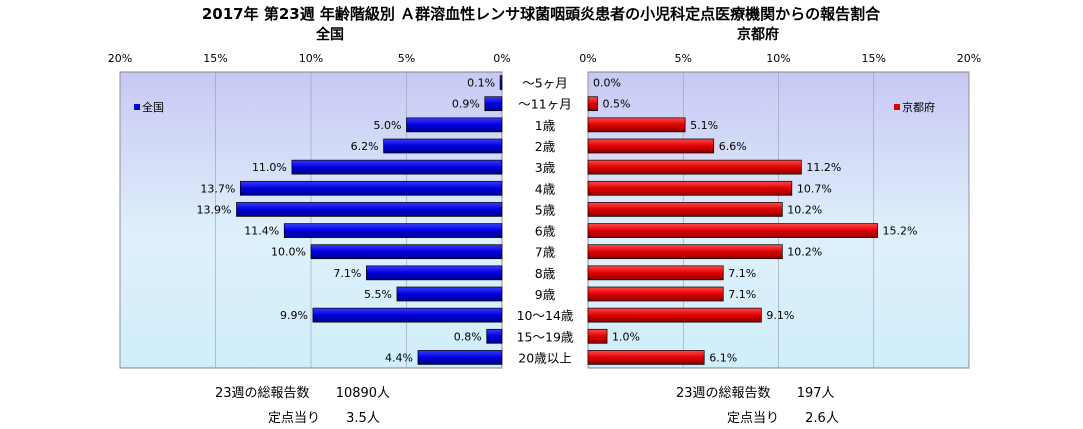  Describe the element at coordinates (269, 167) in the screenshot. I see `data-label-national: 11.0%` at that location.